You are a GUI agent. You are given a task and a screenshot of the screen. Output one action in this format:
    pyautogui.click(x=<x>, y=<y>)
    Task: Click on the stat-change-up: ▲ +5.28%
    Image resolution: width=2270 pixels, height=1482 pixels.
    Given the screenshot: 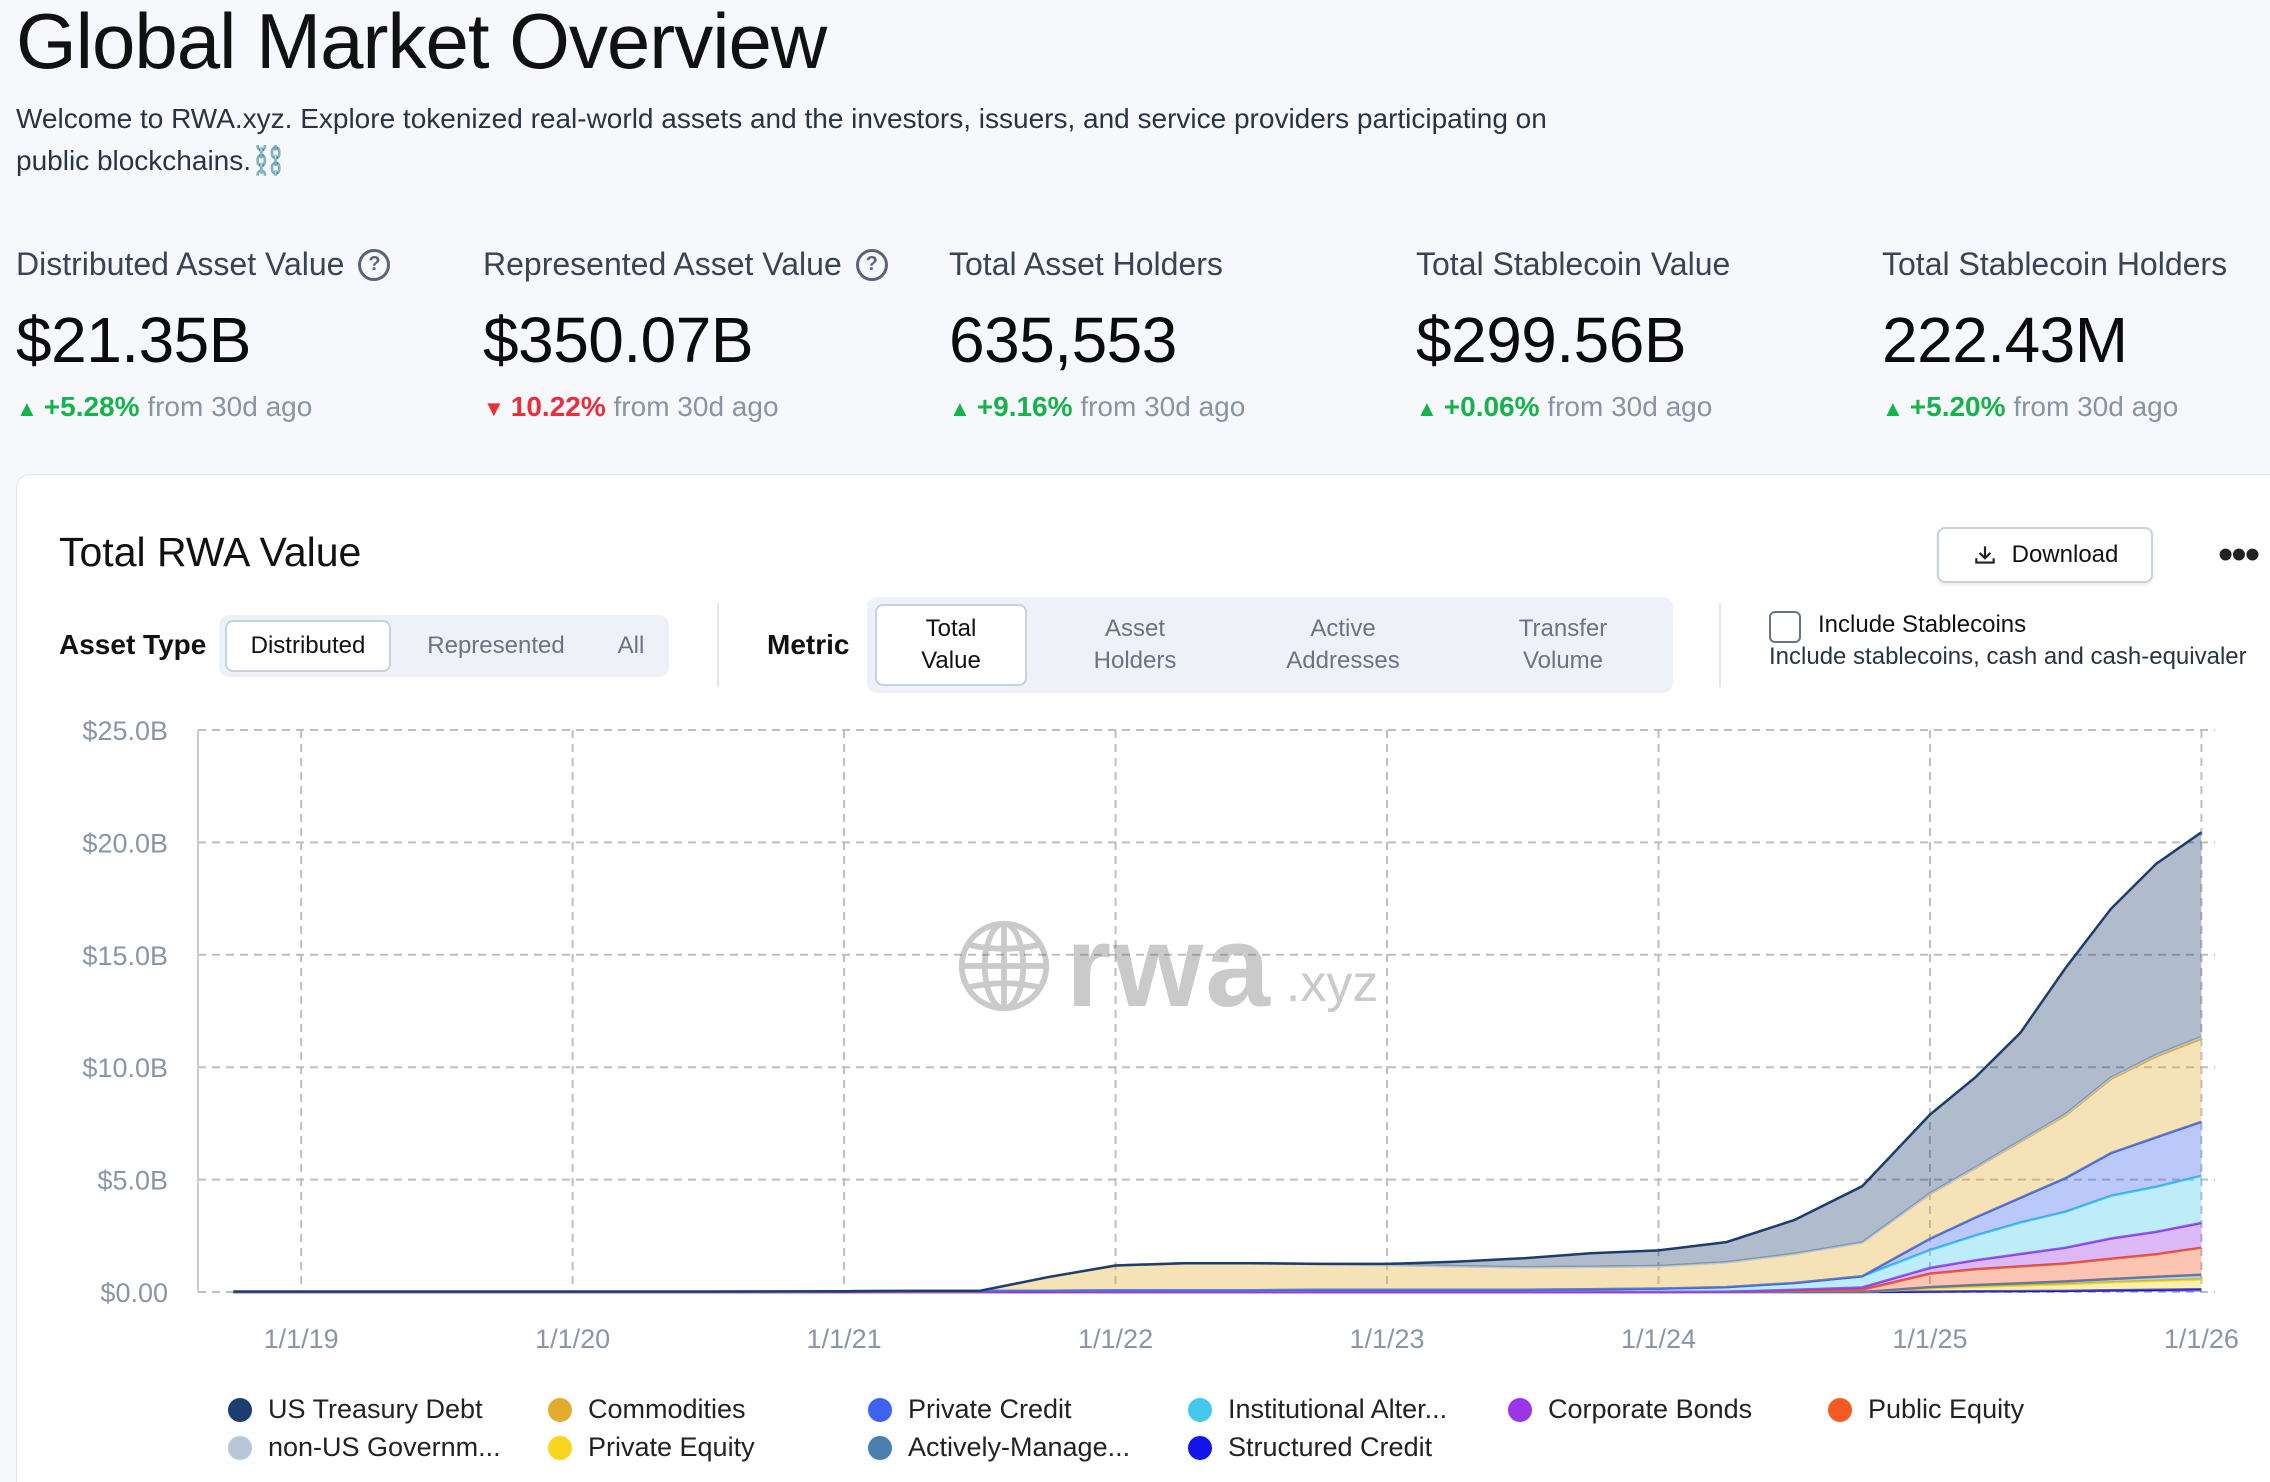 What is the action you would take?
    pyautogui.click(x=78, y=406)
    